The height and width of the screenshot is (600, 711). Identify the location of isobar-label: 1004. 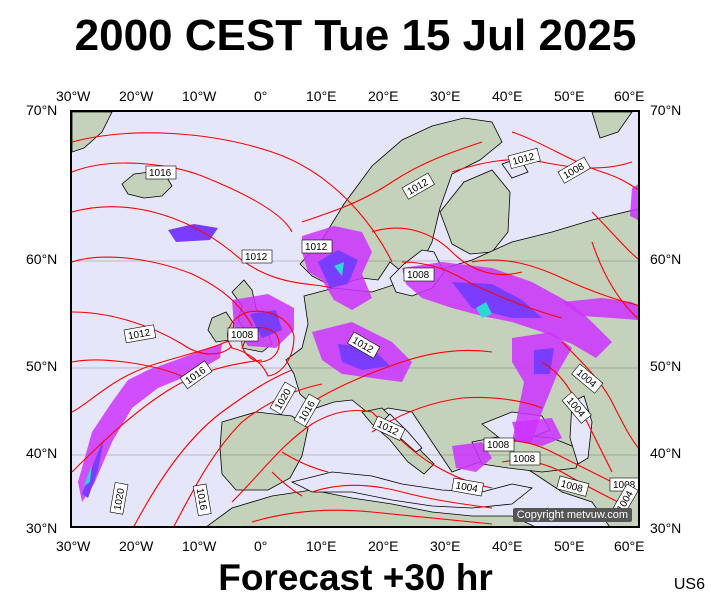
(467, 487).